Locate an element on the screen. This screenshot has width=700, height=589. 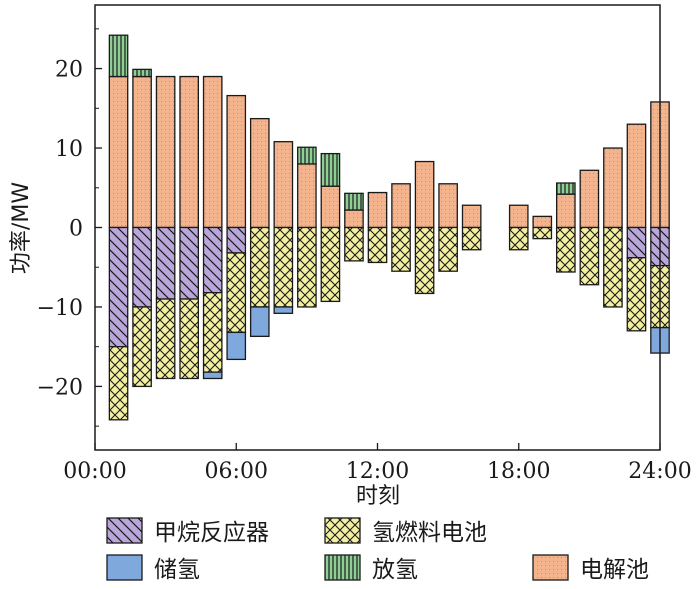
legend-item-ch4: 甲烷反应器 is located at coordinates (187, 531).